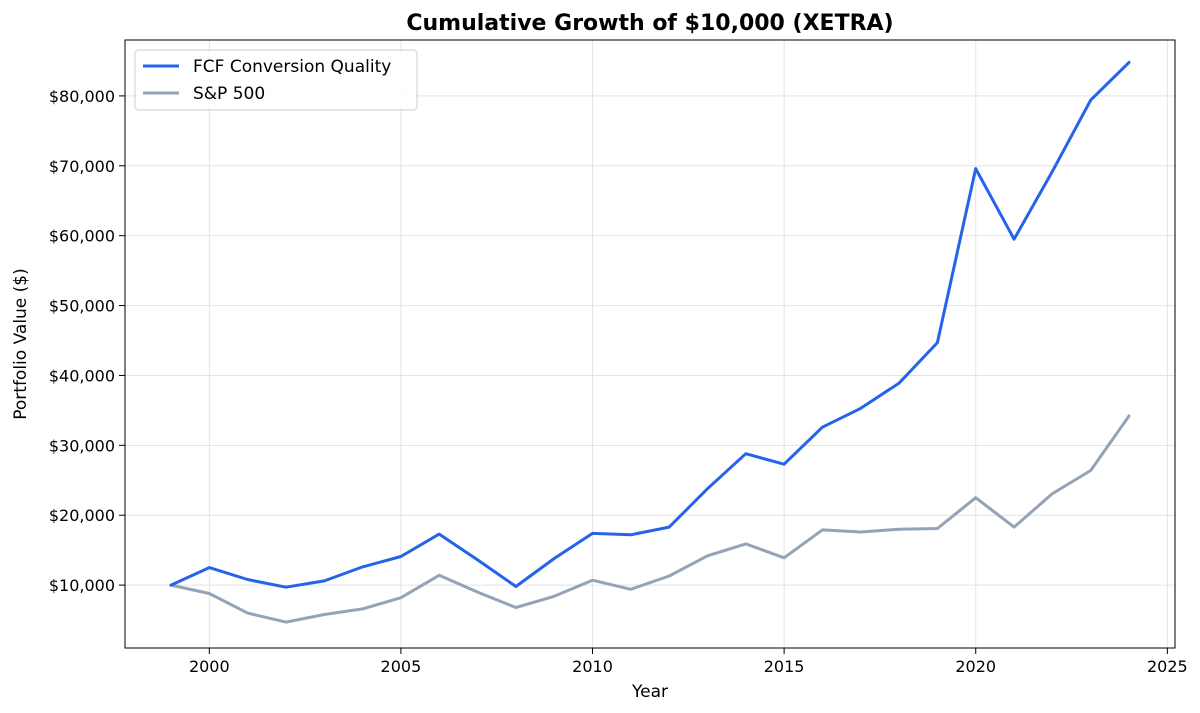 The image size is (1200, 713). Describe the element at coordinates (1167, 666) in the screenshot. I see `x-tick-label: 2025` at that location.